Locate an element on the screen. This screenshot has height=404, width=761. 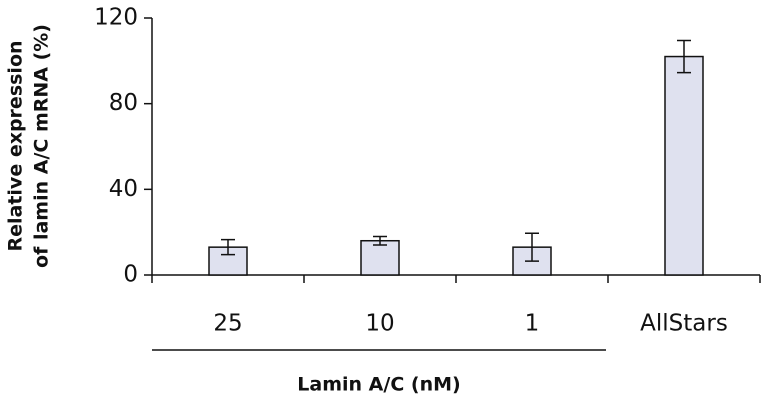
x-tick-label: AllStars is located at coordinates (684, 324).